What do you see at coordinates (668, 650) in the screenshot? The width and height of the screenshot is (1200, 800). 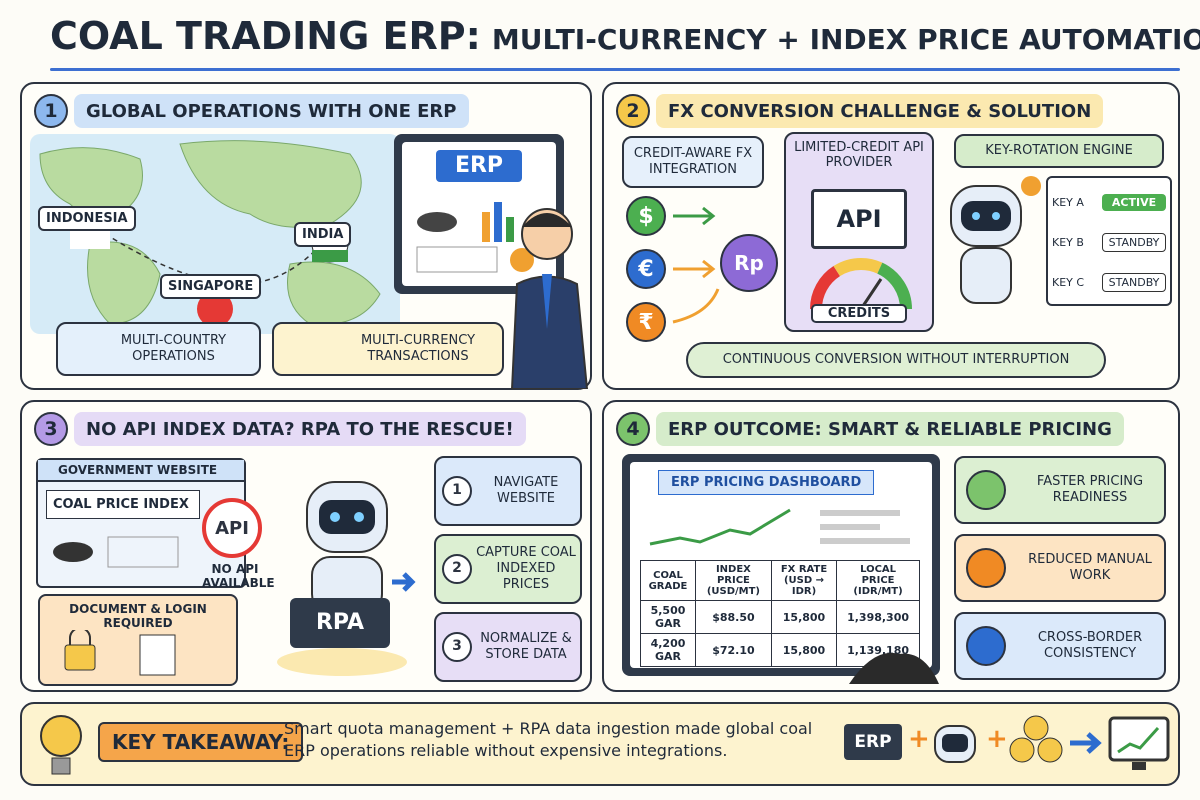 I see `table-cell: 4,200 GAR` at bounding box center [668, 650].